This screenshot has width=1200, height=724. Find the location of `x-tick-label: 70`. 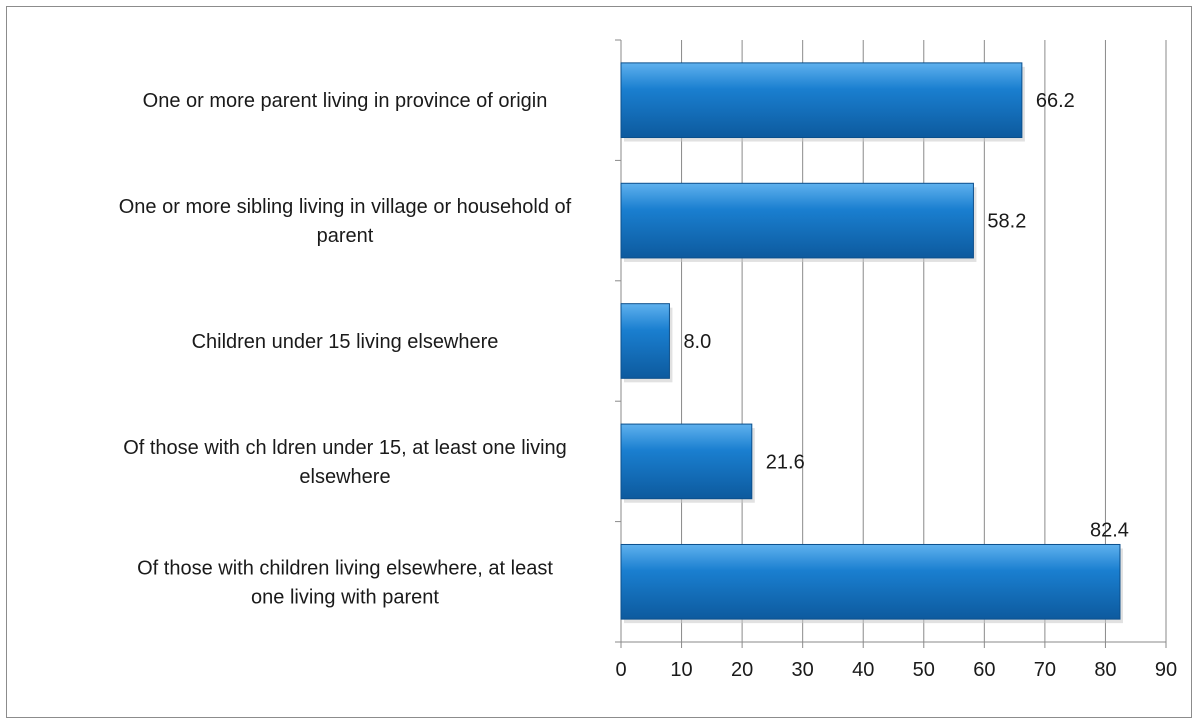

x-tick-label: 70 is located at coordinates (1045, 670).